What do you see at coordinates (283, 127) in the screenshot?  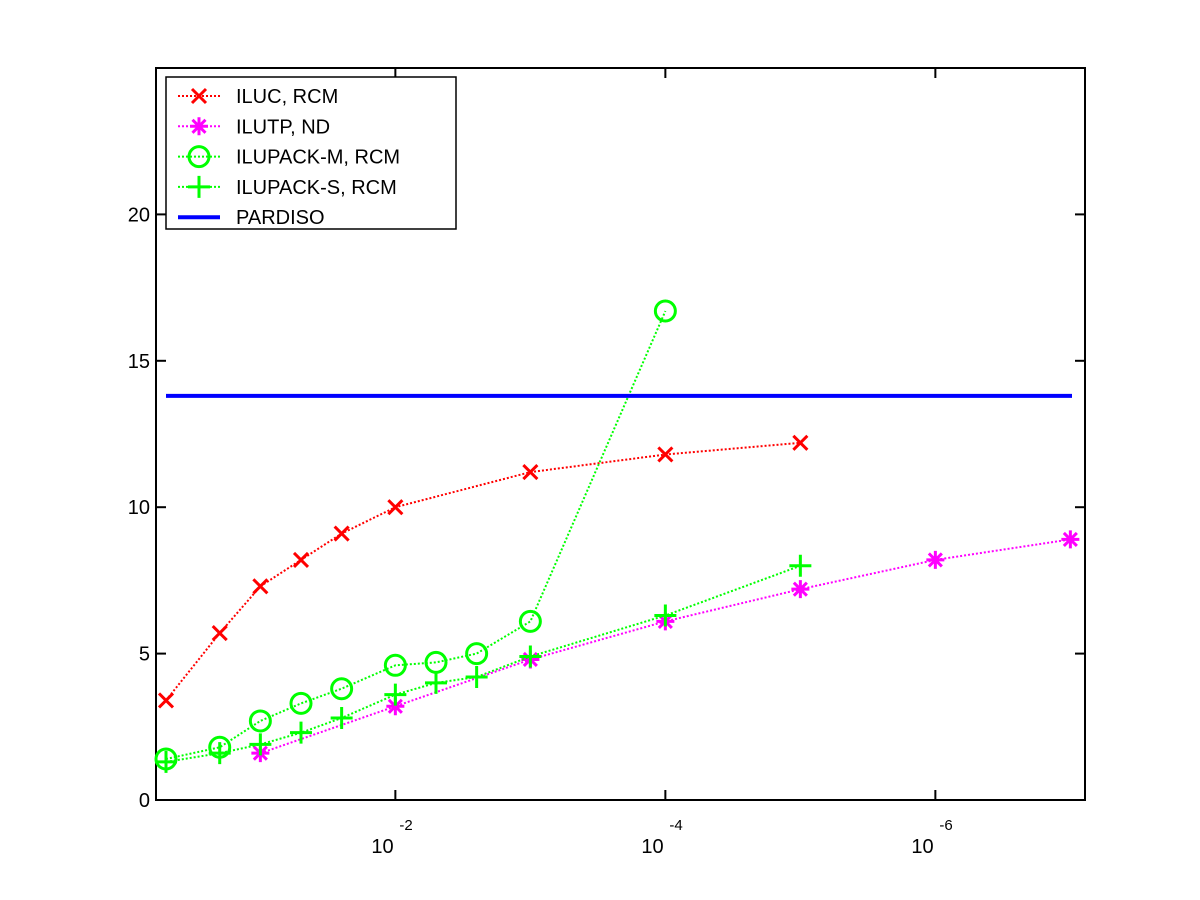 I see `legend-label: ILUTP, ND` at bounding box center [283, 127].